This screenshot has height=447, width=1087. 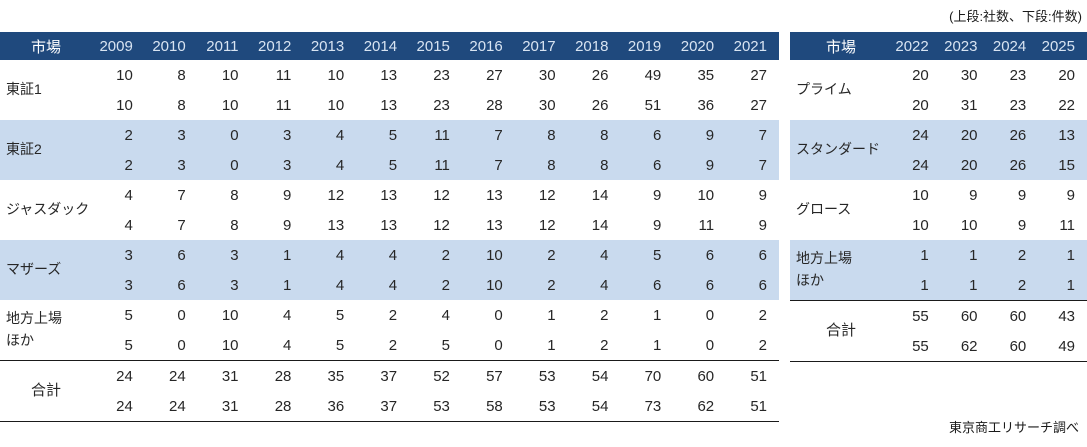 I want to click on value-cell-cases: 12, so click(x=435, y=225).